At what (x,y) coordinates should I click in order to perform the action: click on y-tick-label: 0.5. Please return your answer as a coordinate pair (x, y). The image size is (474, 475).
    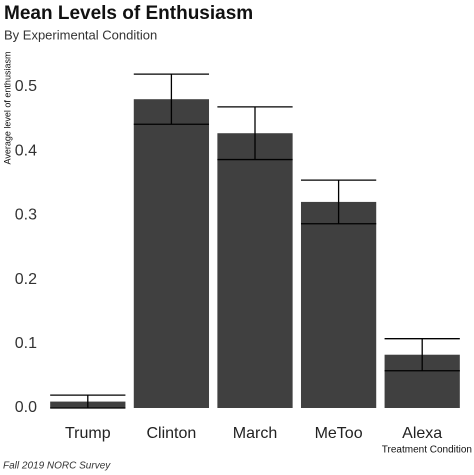
    Looking at the image, I should click on (26, 86).